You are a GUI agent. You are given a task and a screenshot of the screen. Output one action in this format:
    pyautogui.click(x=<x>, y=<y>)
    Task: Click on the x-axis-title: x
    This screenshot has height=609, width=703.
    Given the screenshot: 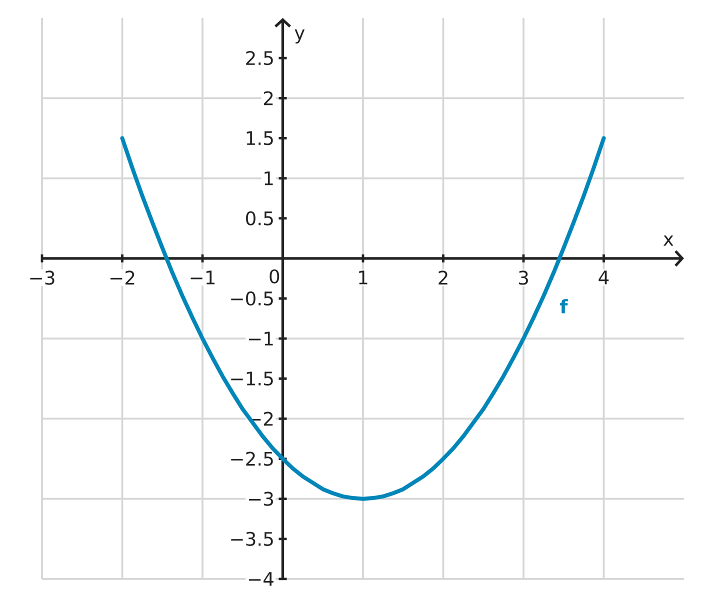 What is the action you would take?
    pyautogui.click(x=668, y=241)
    